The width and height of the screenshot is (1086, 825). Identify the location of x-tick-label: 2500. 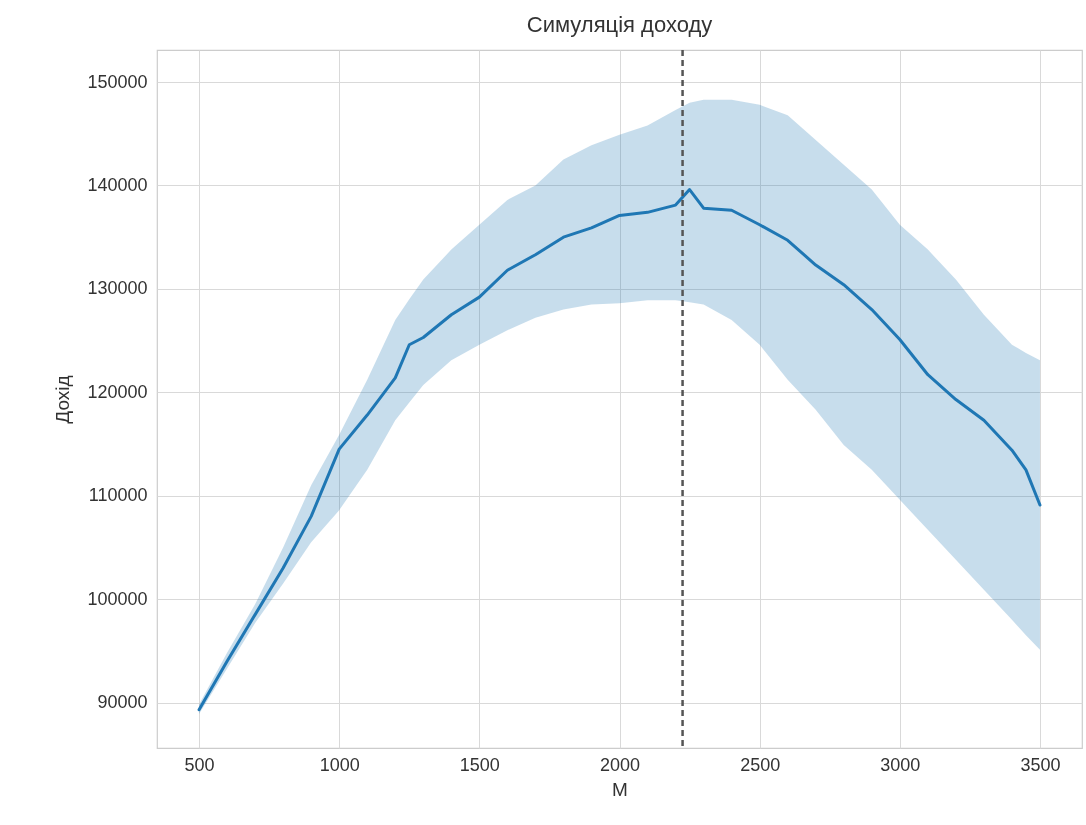
(760, 764).